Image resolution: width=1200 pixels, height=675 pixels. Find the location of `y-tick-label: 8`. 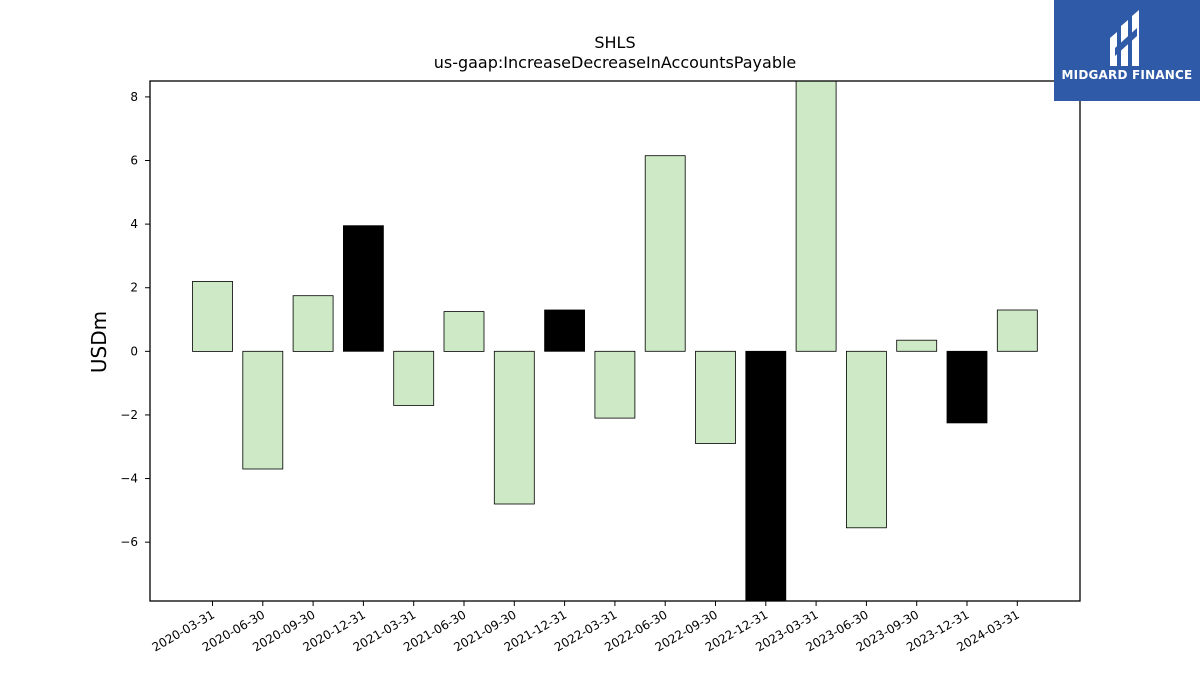

y-tick-label: 8 is located at coordinates (134, 97).